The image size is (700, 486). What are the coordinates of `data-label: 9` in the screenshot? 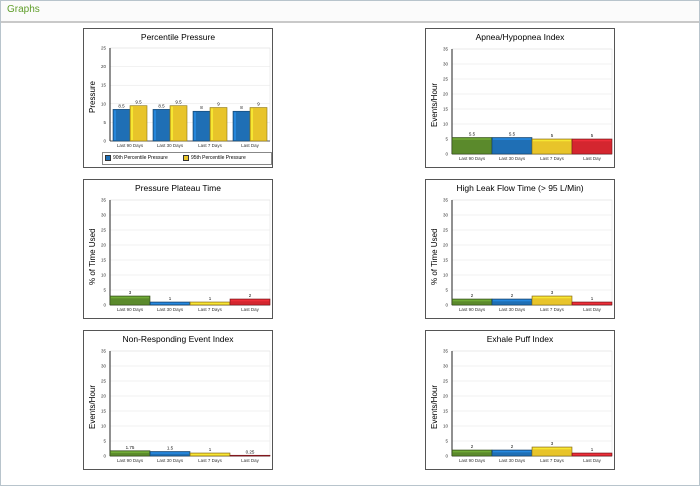 It's located at (218, 104).